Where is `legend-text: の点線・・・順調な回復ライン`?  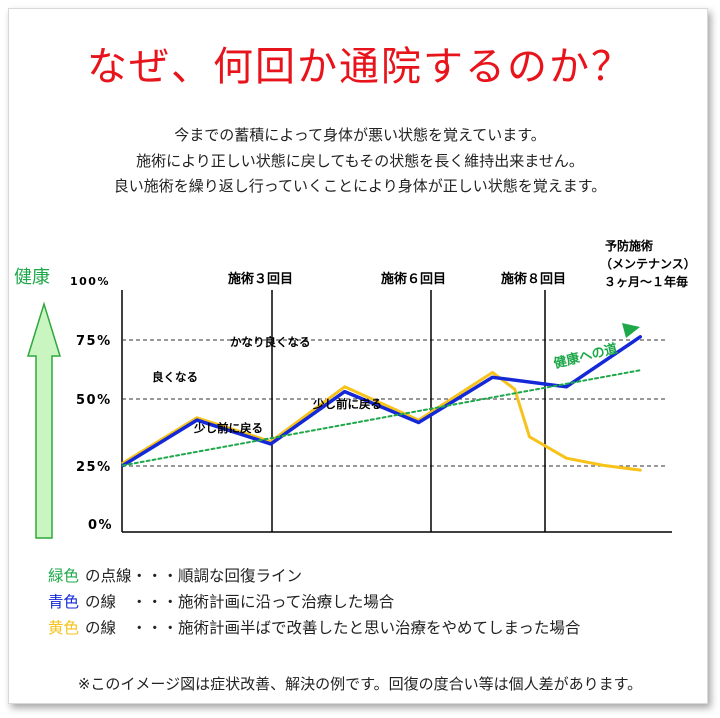
legend-text: の点線・・・順調な回復ライン is located at coordinates (194, 576).